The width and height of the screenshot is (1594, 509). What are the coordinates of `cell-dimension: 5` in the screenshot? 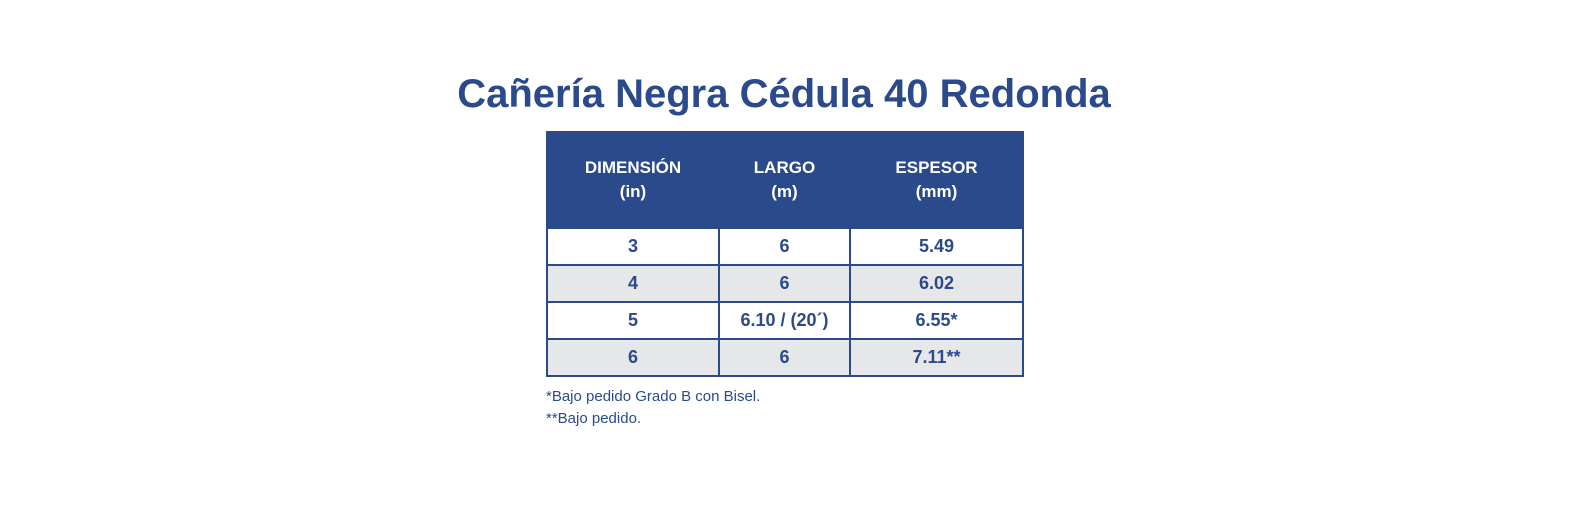 It's located at (633, 320).